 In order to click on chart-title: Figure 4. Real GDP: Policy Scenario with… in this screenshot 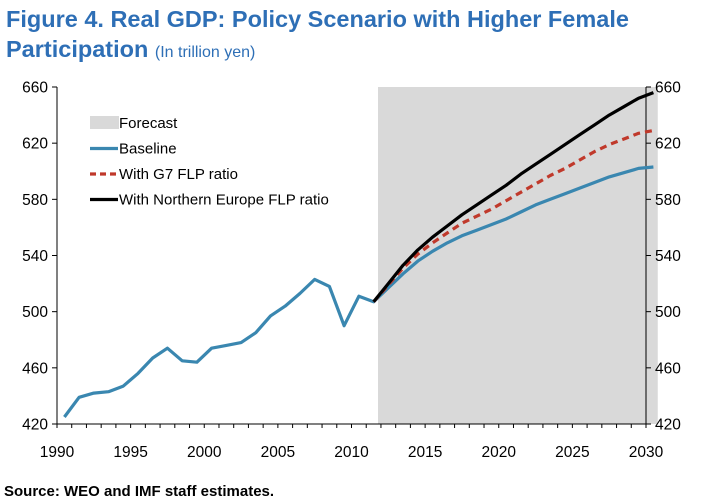, I will do `click(351, 36)`.